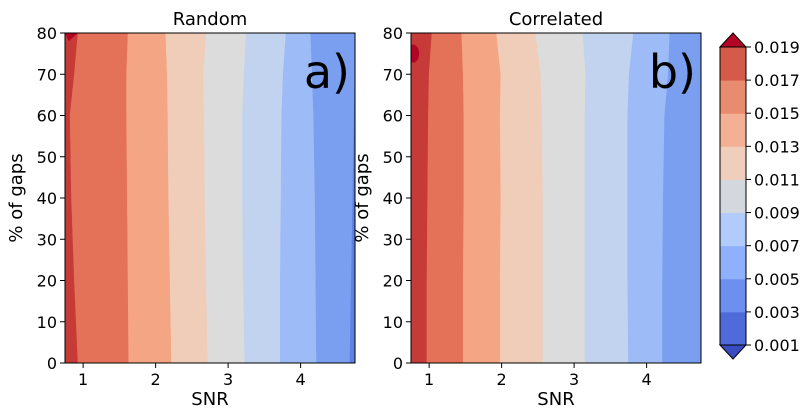 The image size is (804, 410). I want to click on colorbar-tick-label: 0.011, so click(777, 179).